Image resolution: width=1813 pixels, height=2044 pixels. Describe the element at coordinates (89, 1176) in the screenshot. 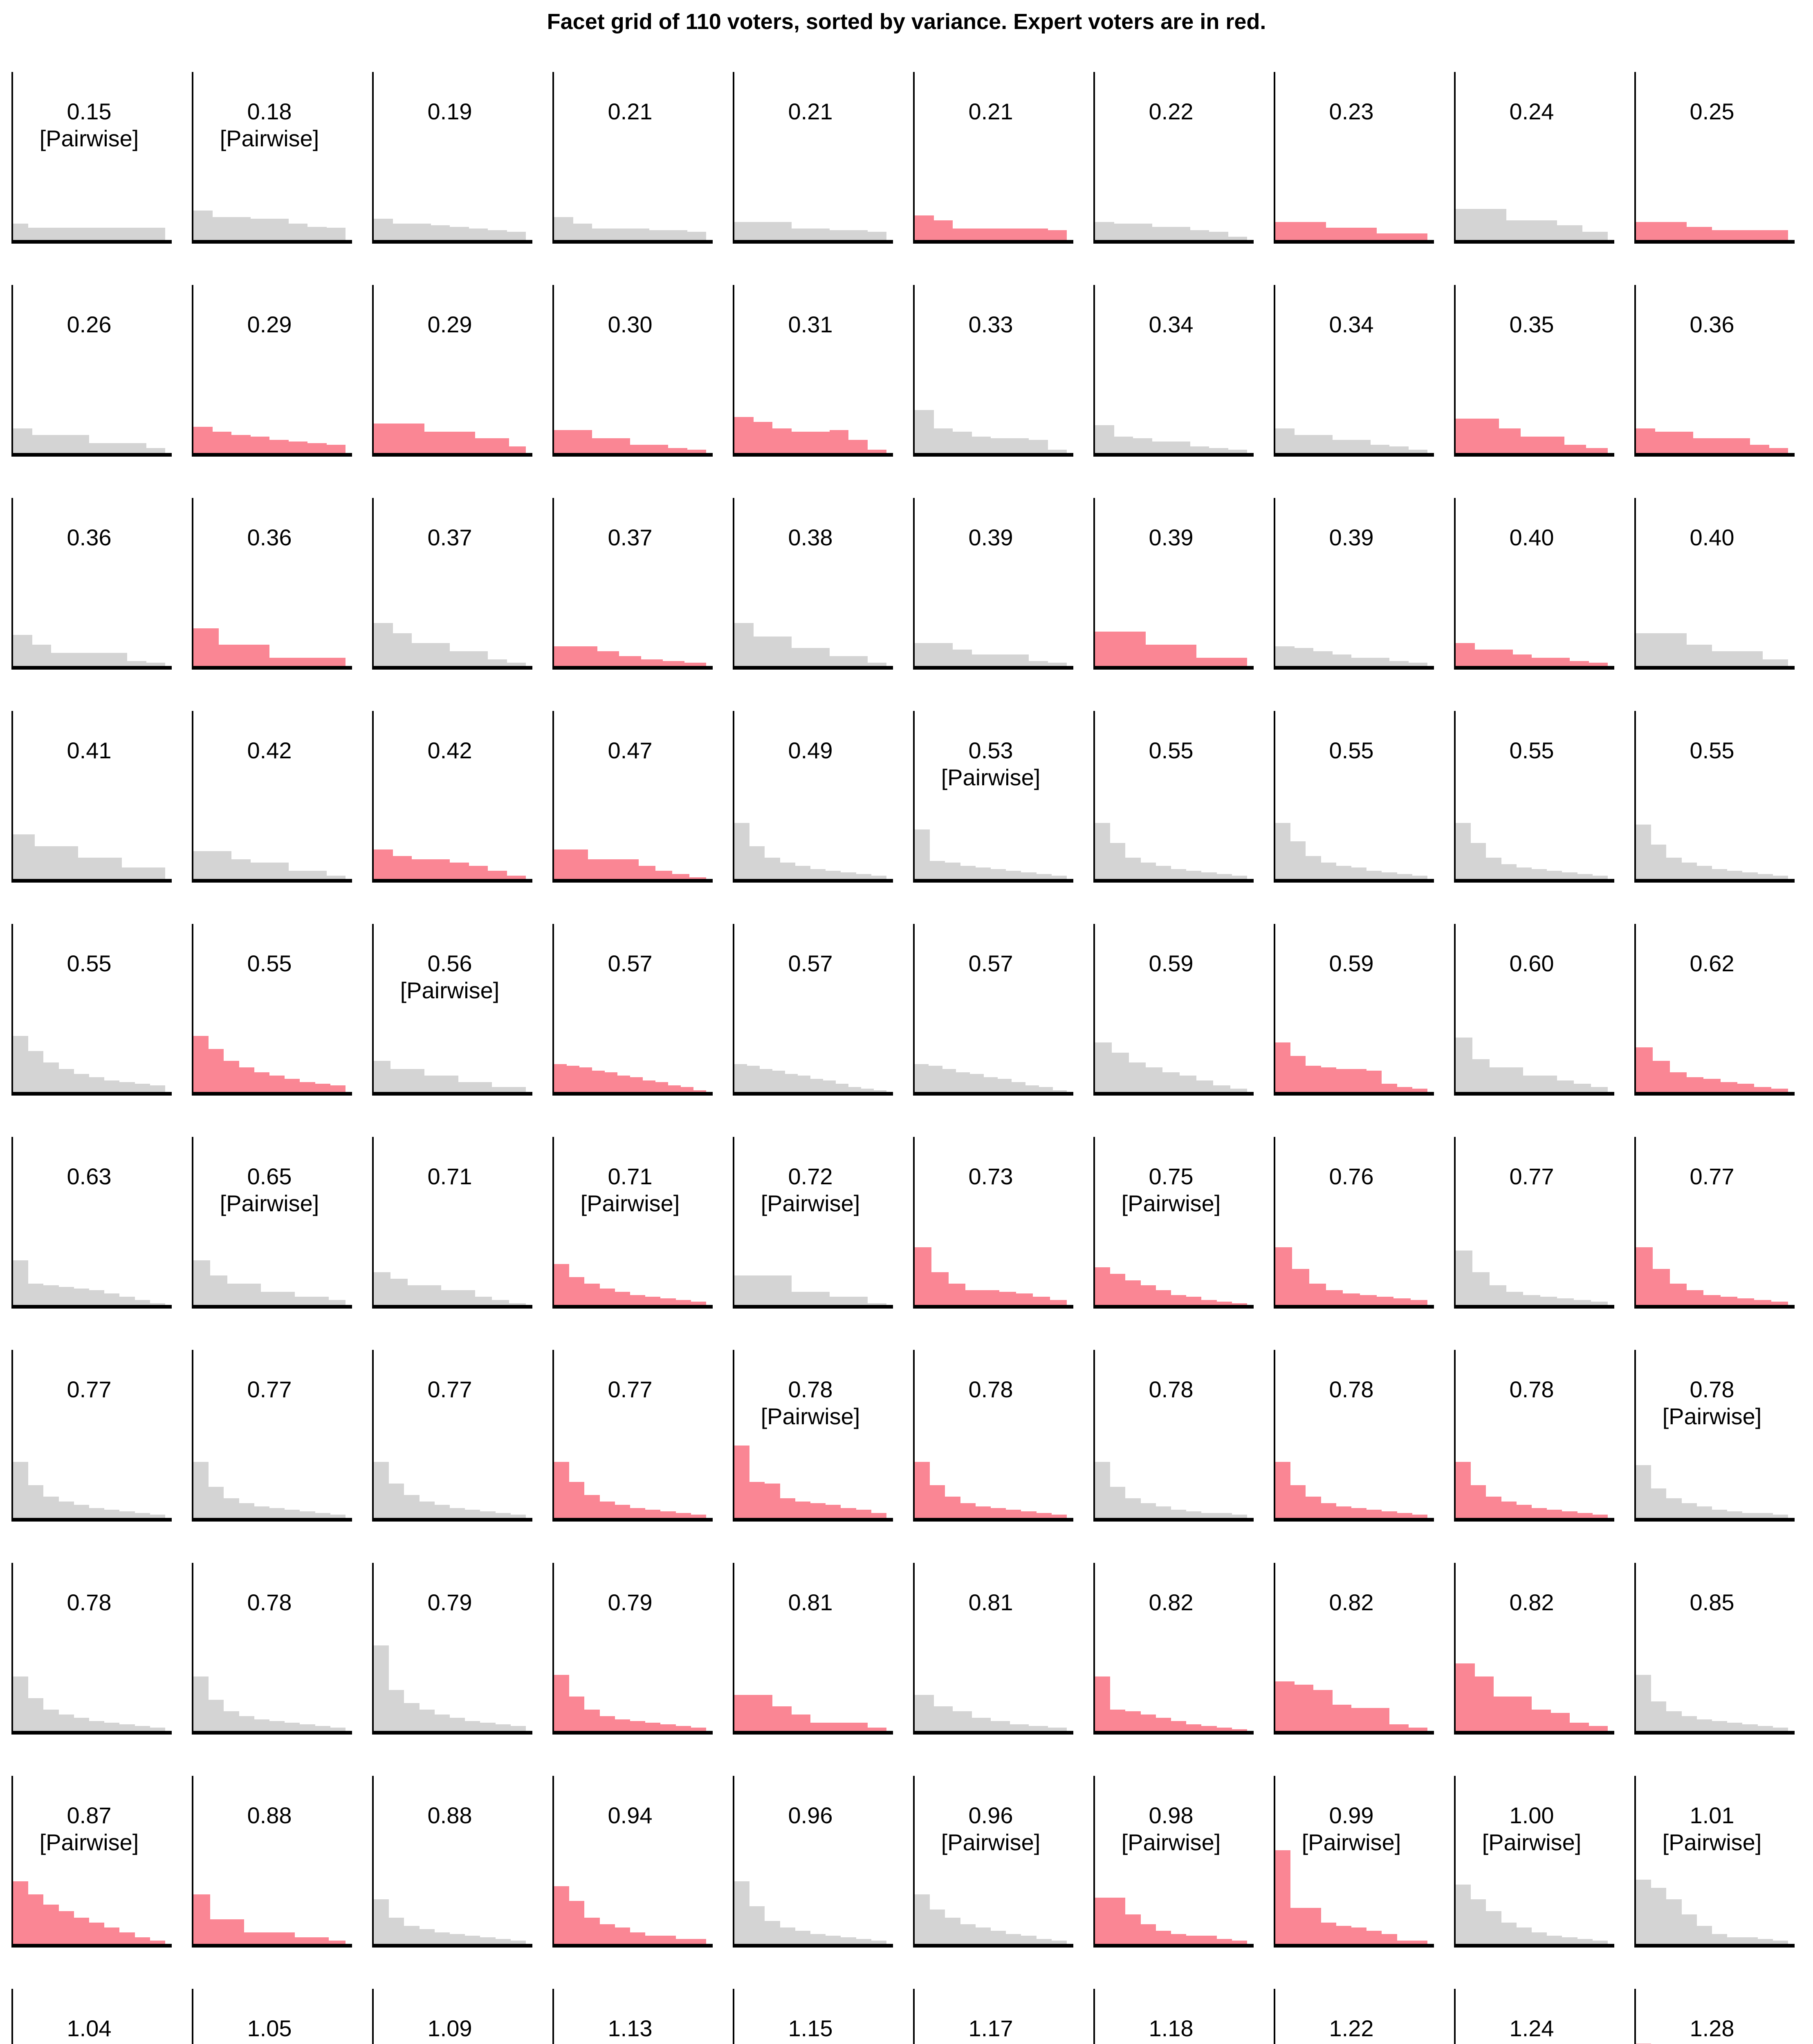

I see `facet-label: 0.63` at that location.